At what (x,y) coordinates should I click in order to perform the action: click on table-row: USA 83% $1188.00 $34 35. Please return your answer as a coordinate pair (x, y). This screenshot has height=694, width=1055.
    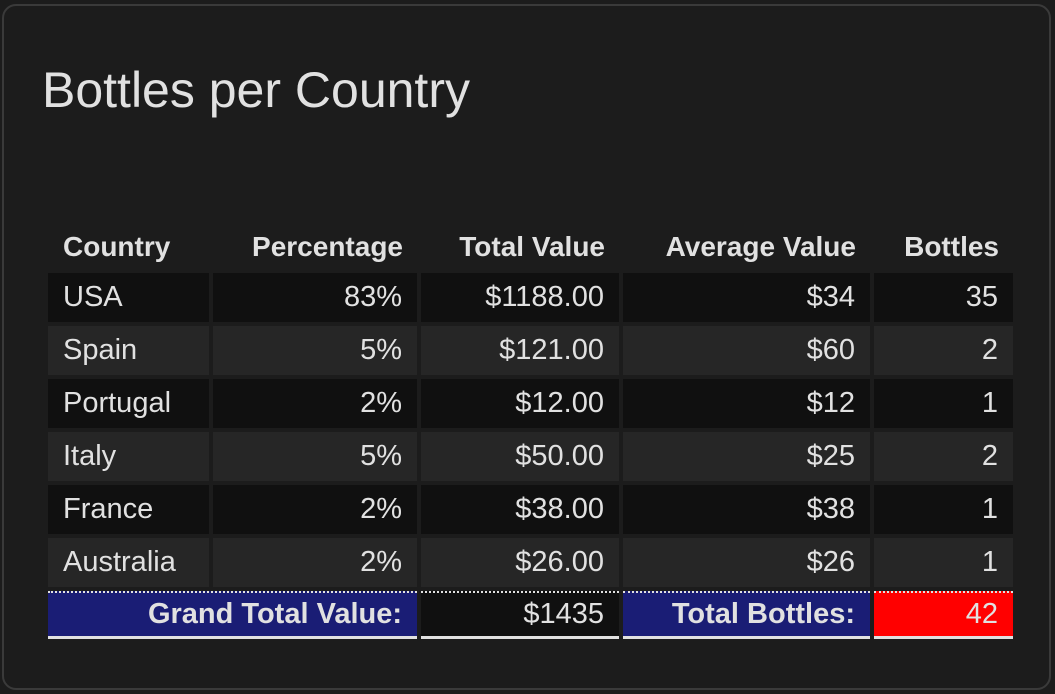
    Looking at the image, I should click on (530, 297).